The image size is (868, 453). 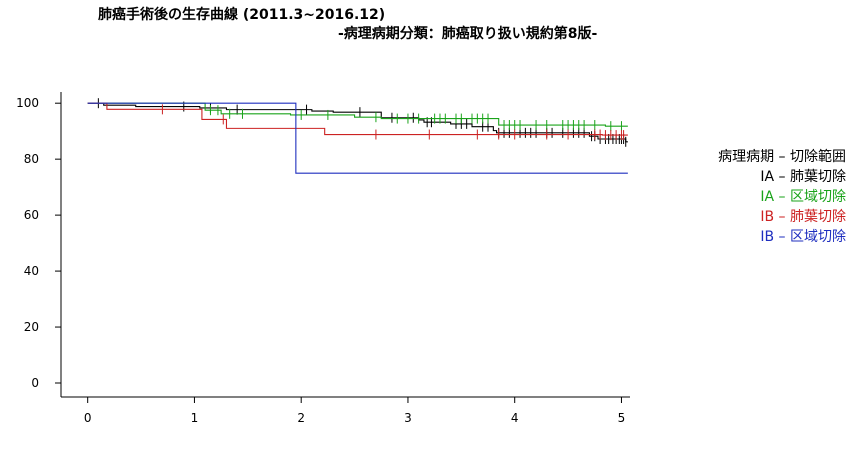 I want to click on y-tick-label: 60, so click(x=31, y=215).